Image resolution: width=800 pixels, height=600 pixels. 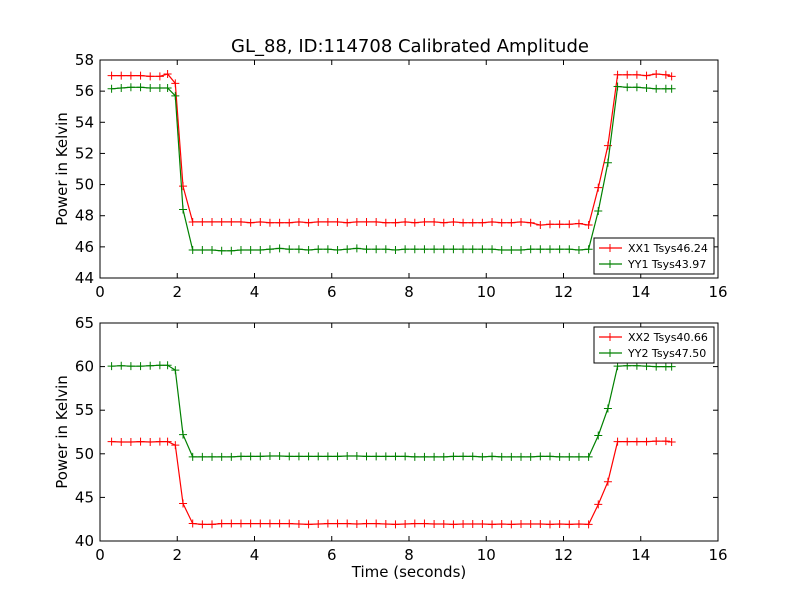 What do you see at coordinates (177, 292) in the screenshot?
I see `x-tick-label: 2` at bounding box center [177, 292].